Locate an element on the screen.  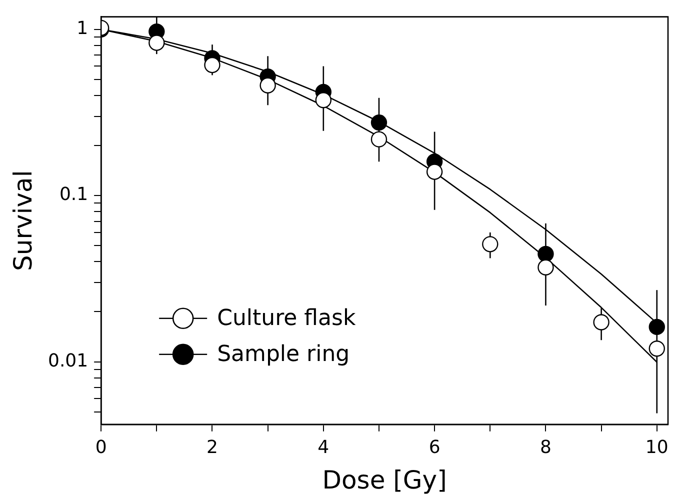
y-axis-title: Survival is located at coordinates (23, 220).